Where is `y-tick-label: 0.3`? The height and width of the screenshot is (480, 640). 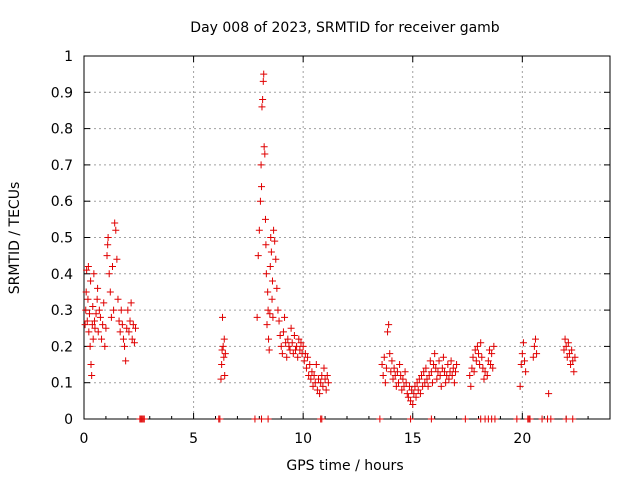
y-tick-label: 0.3 is located at coordinates (62, 311).